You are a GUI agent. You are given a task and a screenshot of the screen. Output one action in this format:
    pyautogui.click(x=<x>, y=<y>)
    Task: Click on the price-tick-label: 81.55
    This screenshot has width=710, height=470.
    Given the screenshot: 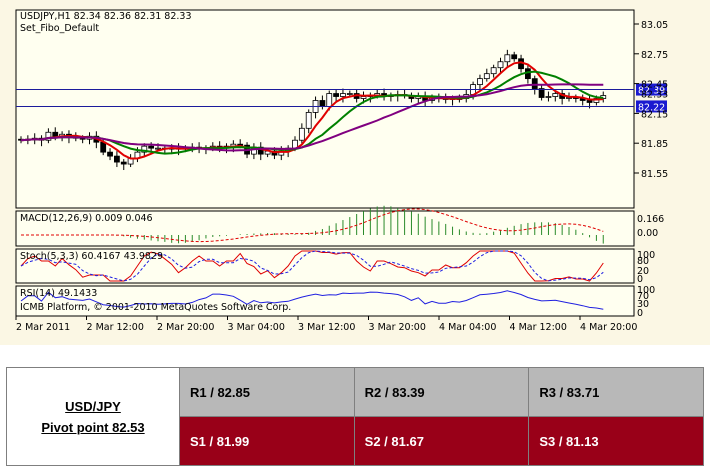 What is the action you would take?
    pyautogui.click(x=654, y=174)
    